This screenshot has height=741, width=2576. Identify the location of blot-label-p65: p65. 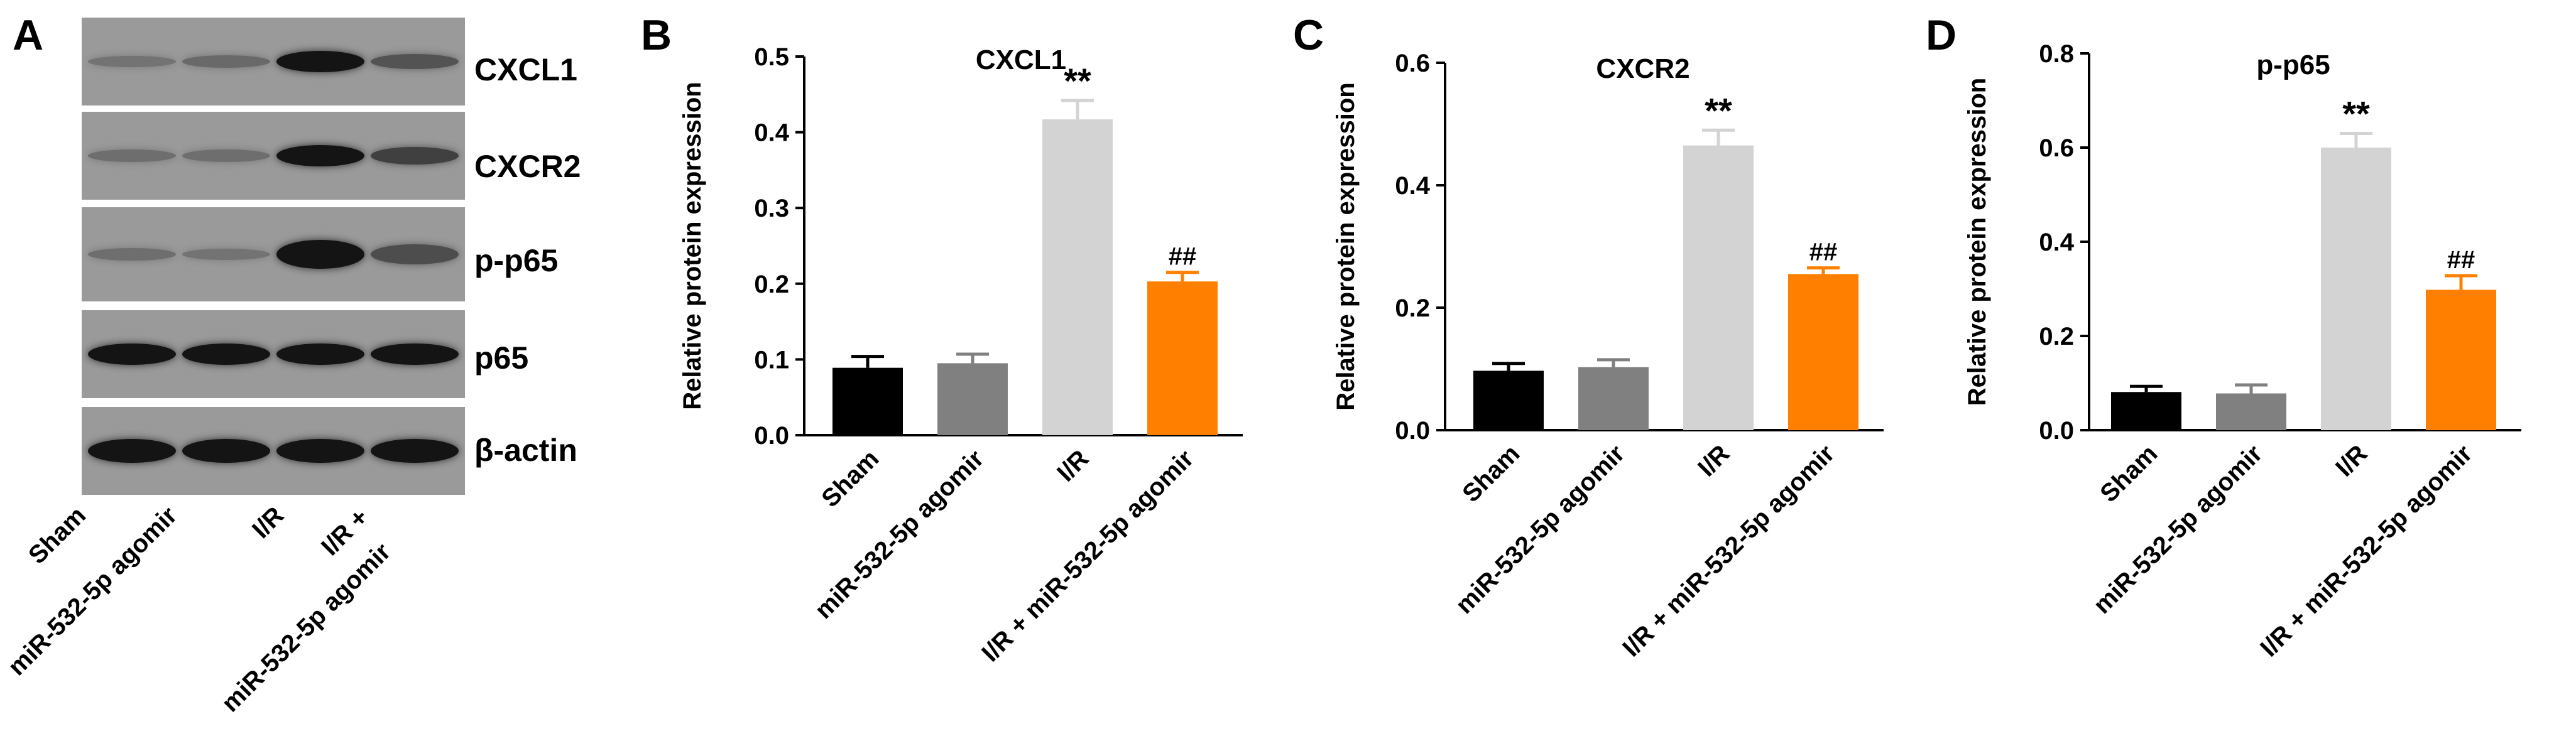
(502, 358).